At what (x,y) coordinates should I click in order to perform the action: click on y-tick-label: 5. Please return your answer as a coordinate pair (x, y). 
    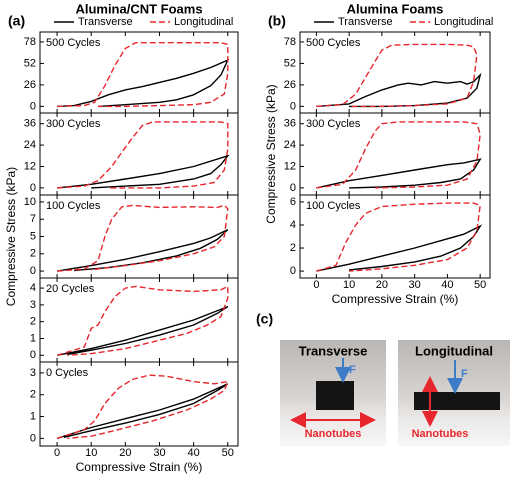
    Looking at the image, I should click on (33, 236).